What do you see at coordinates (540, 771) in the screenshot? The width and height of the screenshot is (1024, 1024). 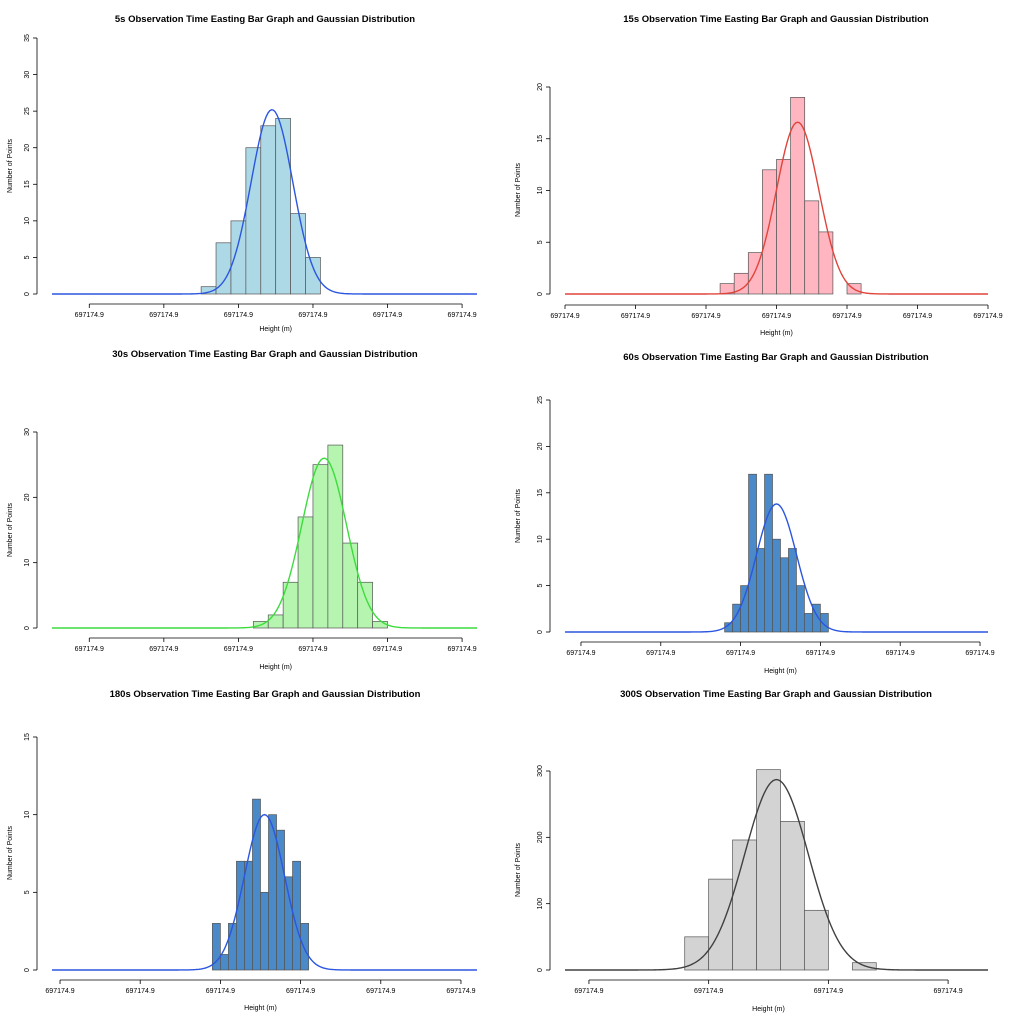 I see `y-tick-label: 300` at bounding box center [540, 771].